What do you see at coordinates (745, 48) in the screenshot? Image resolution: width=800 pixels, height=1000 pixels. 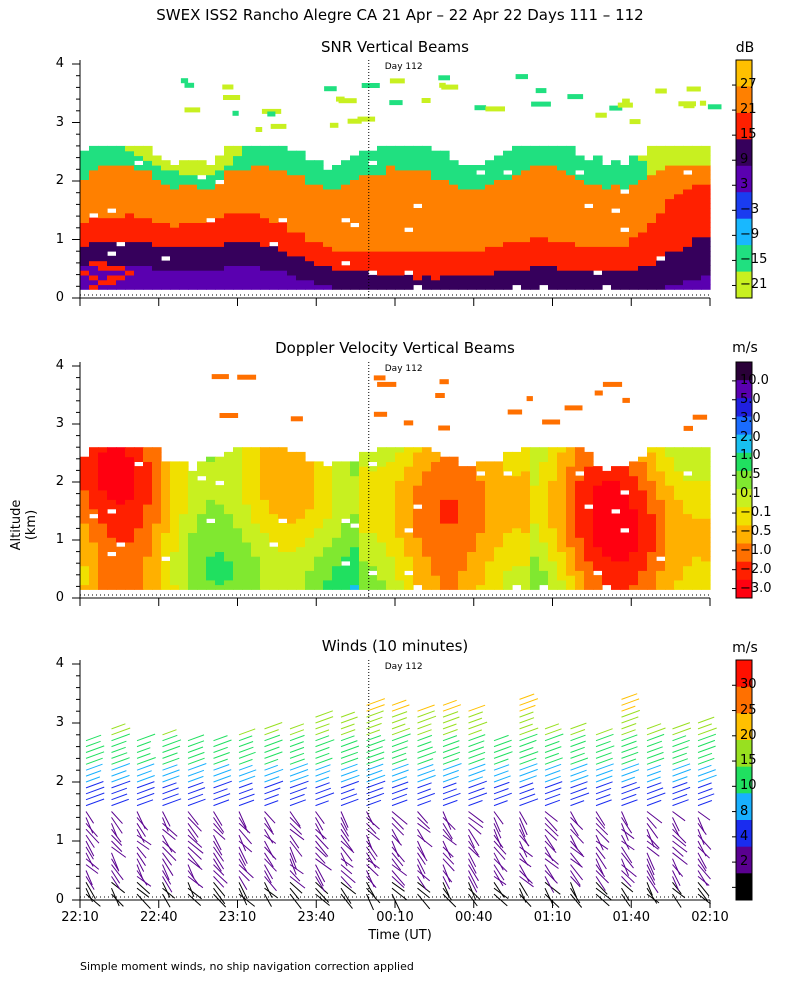 I see `colorbar-units-snr: dB` at bounding box center [745, 48].